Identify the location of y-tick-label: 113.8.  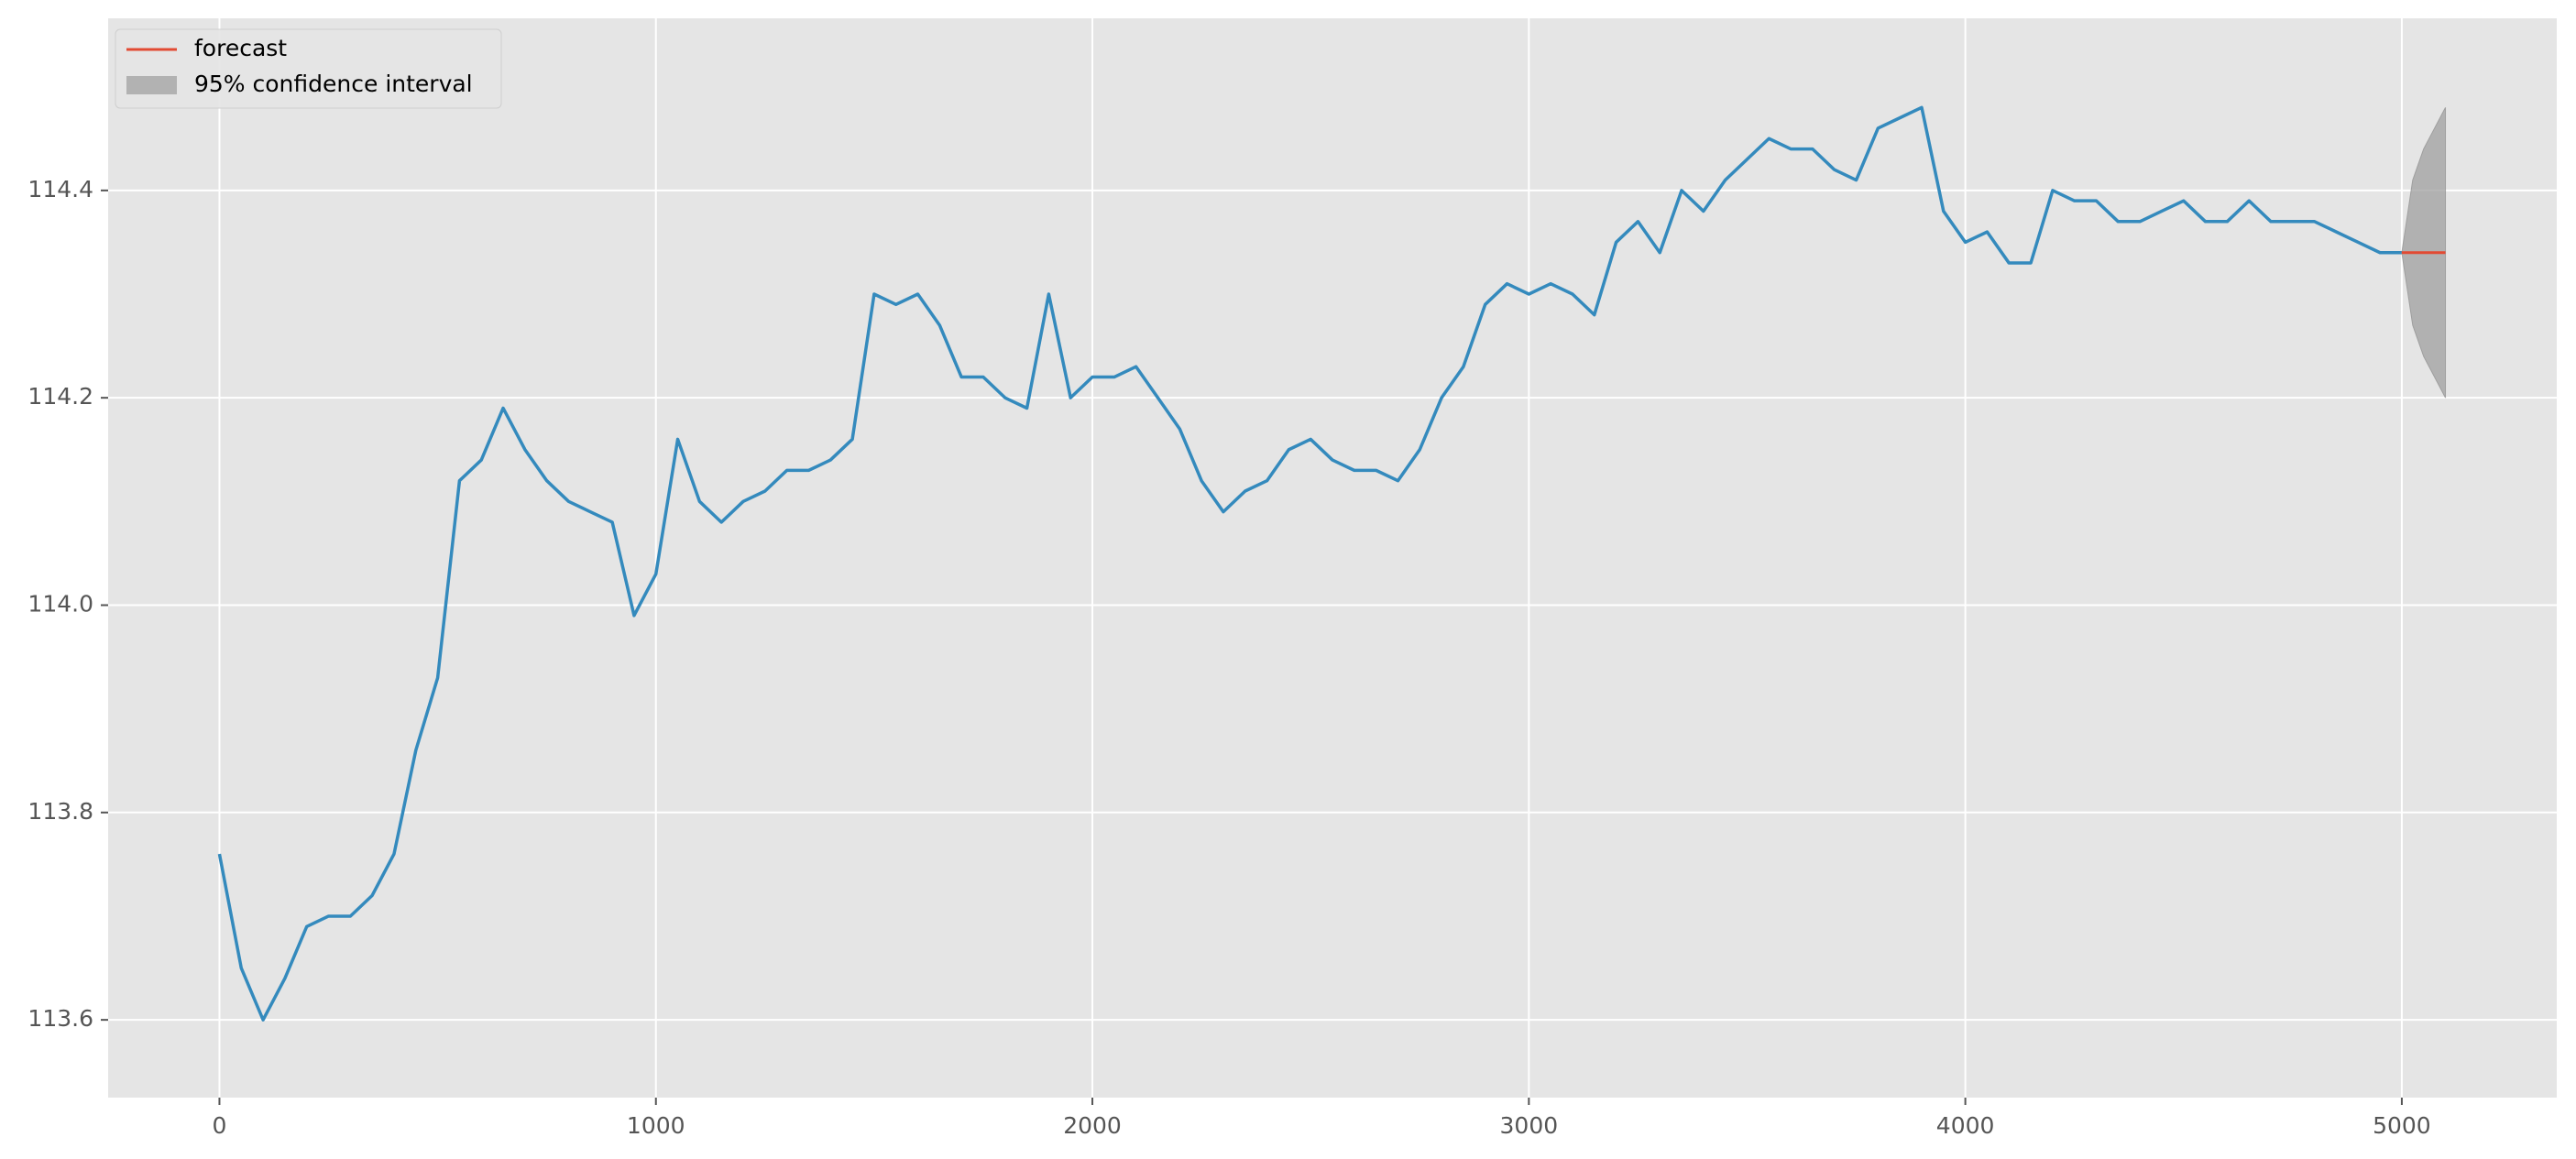
(60, 811).